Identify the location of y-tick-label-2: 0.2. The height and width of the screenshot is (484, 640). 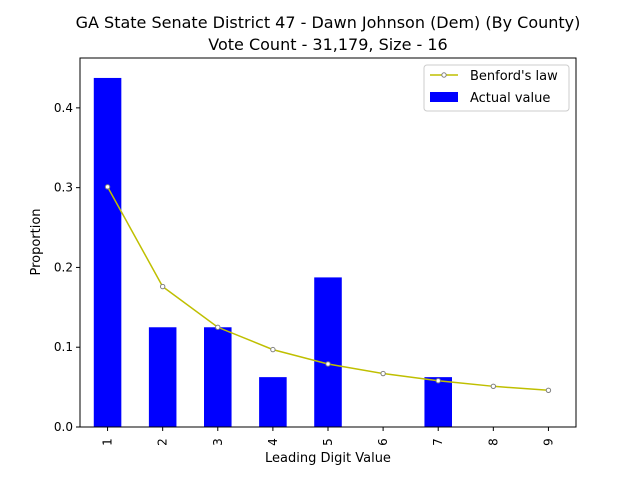
(63, 267).